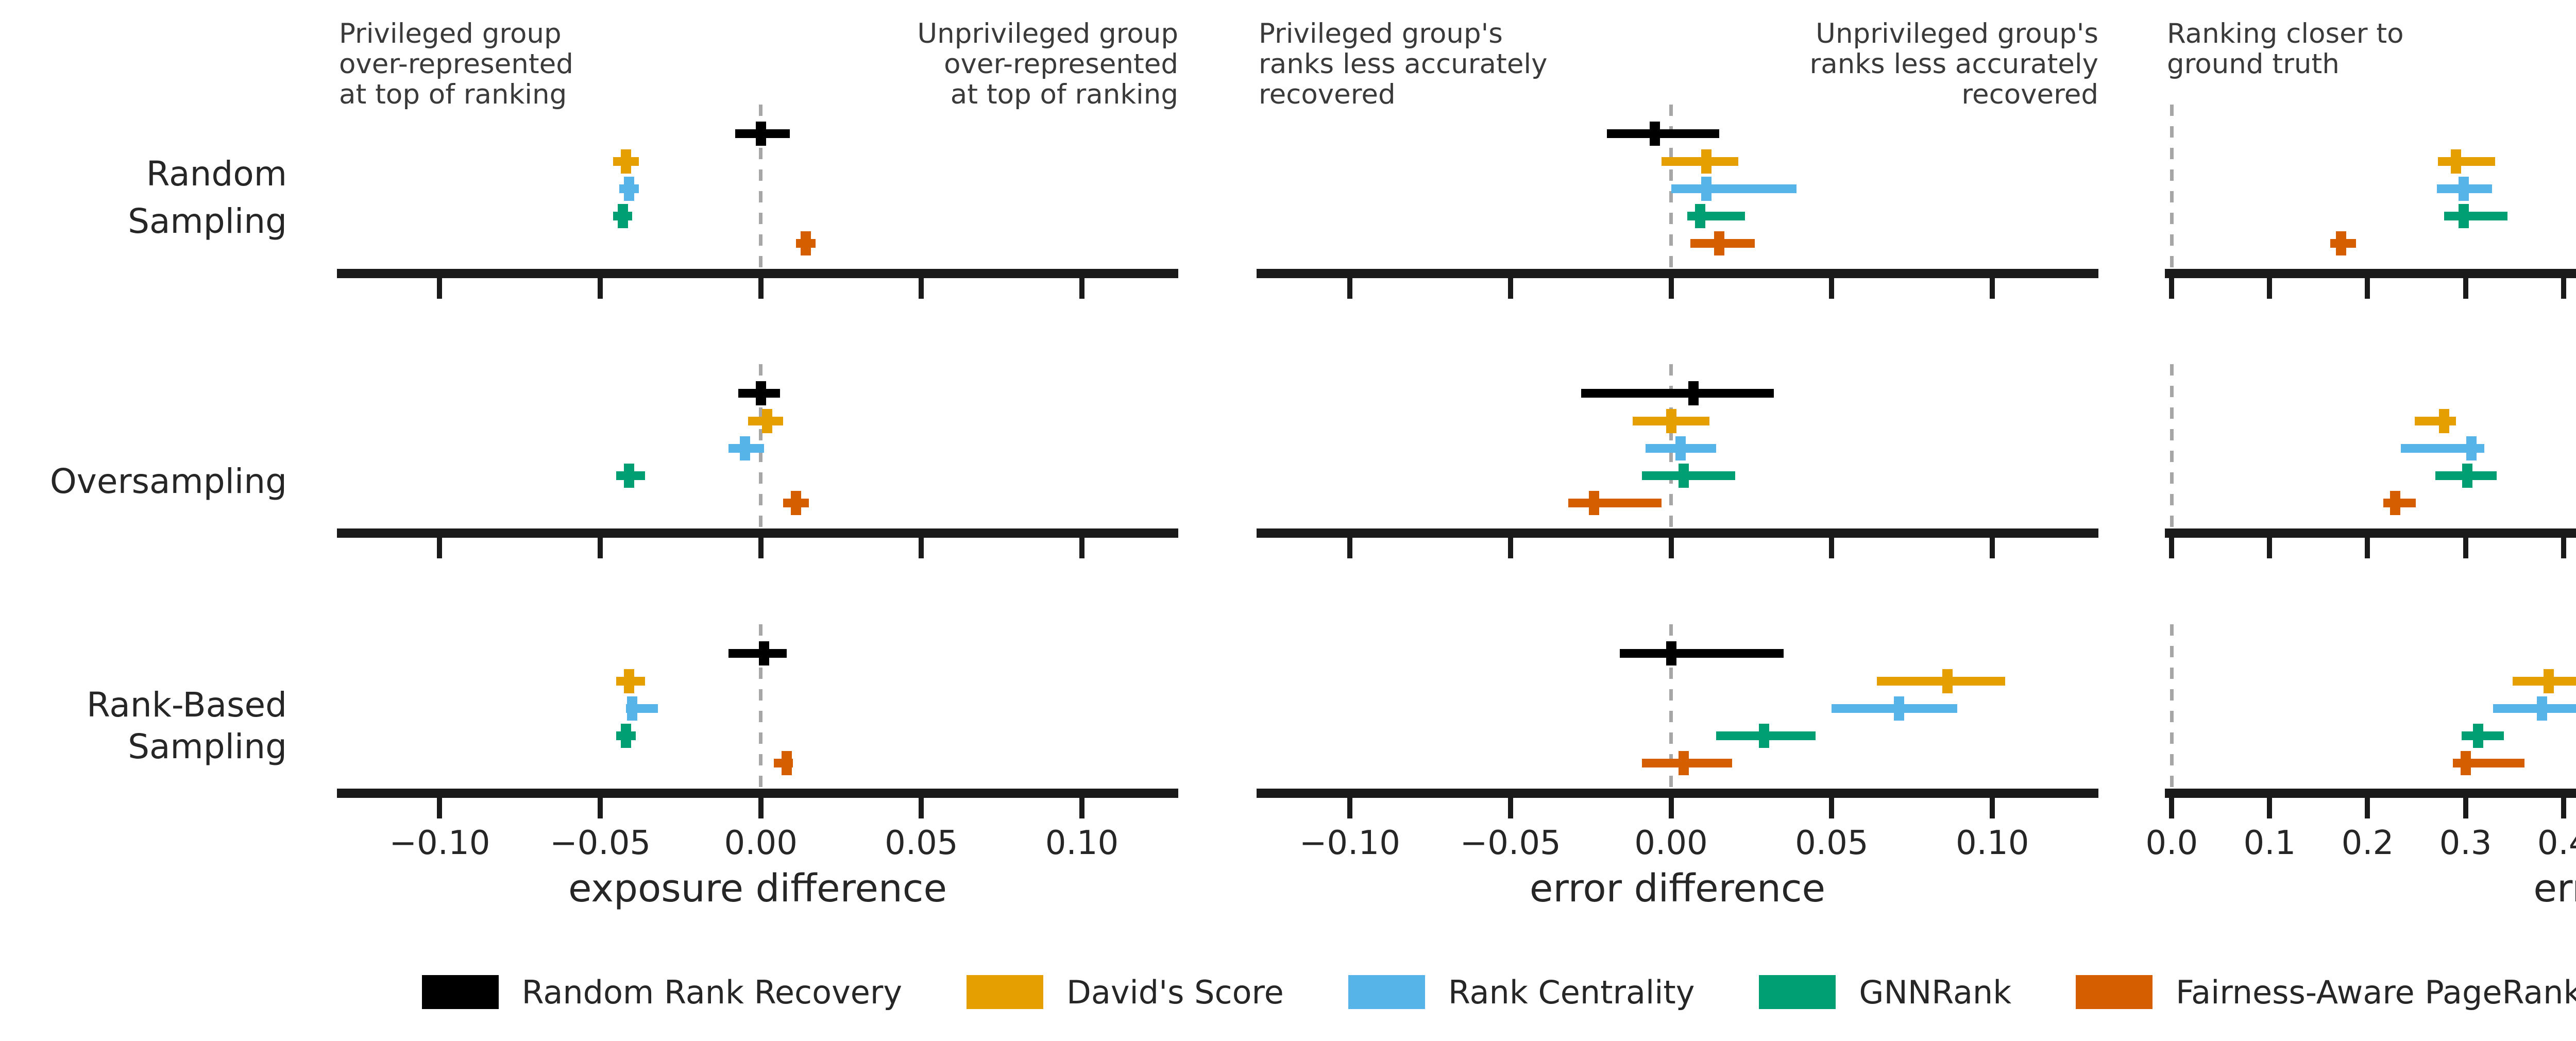  Describe the element at coordinates (1064, 94) in the screenshot. I see `annotation-right-col0: at top of ranking` at that location.